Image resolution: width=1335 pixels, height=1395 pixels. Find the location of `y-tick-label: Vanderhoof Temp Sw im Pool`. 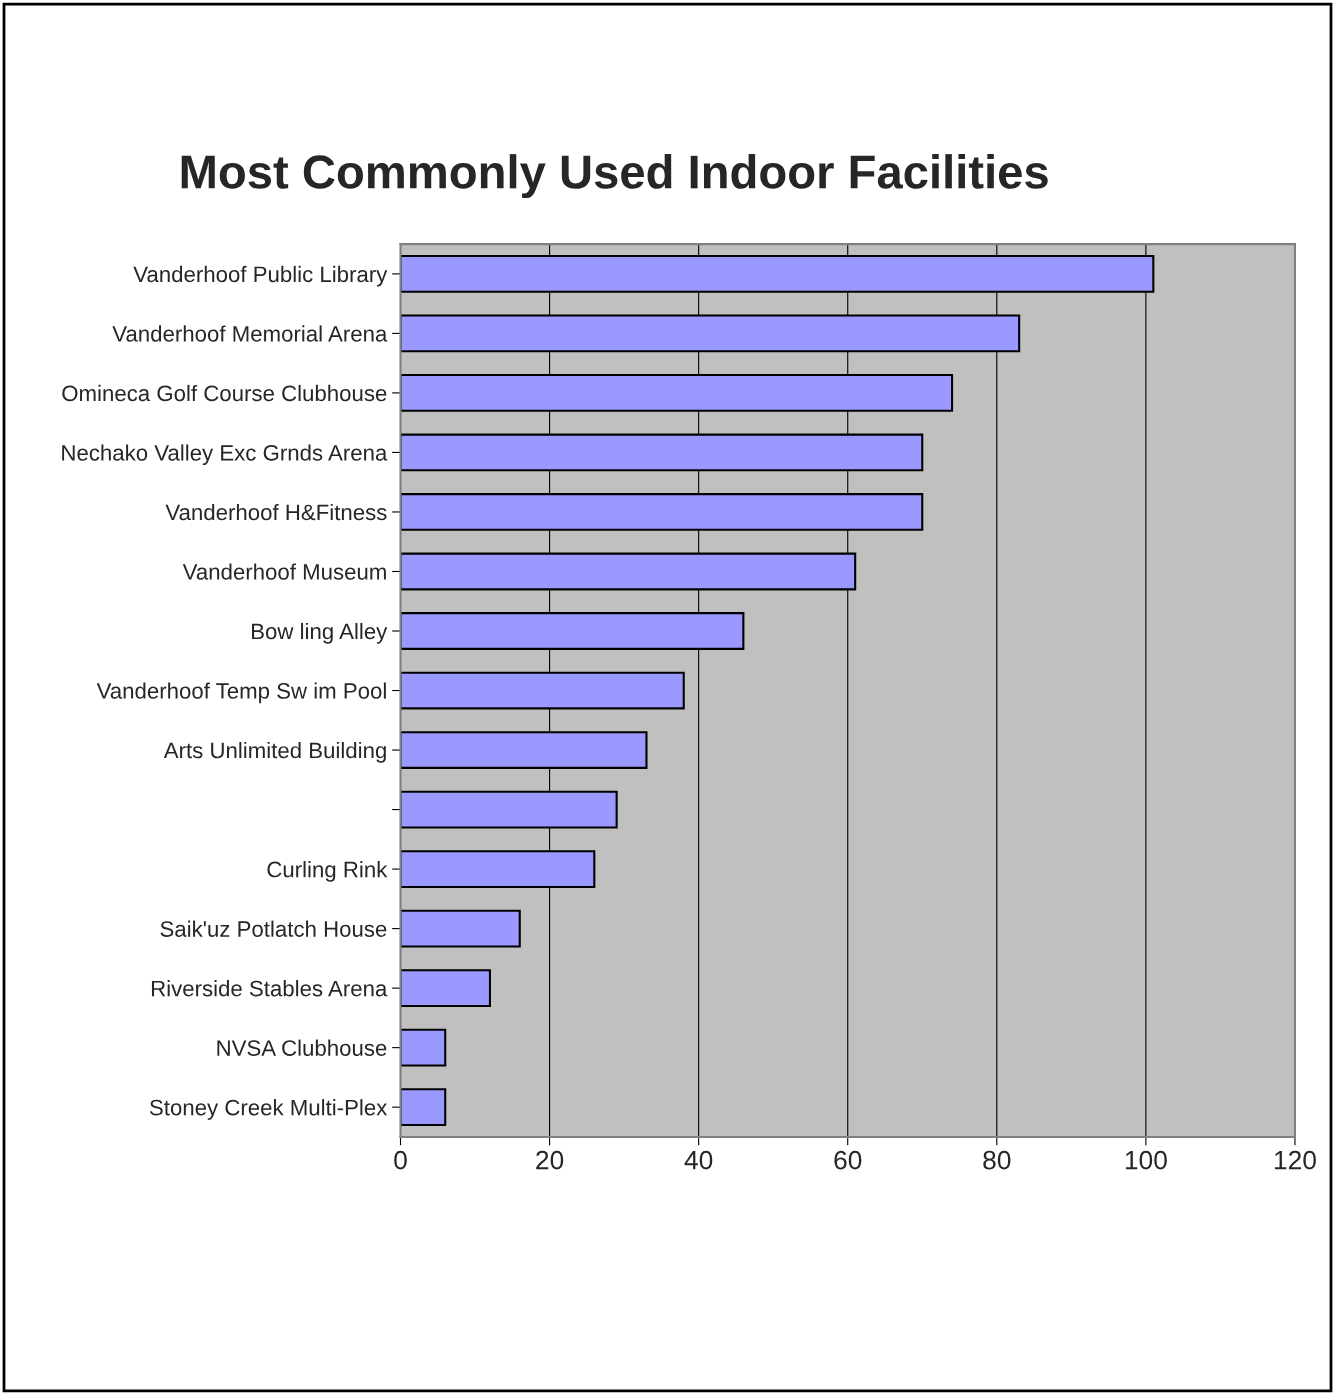

y-tick-label: Vanderhoof Temp Sw im Pool is located at coordinates (241, 693).